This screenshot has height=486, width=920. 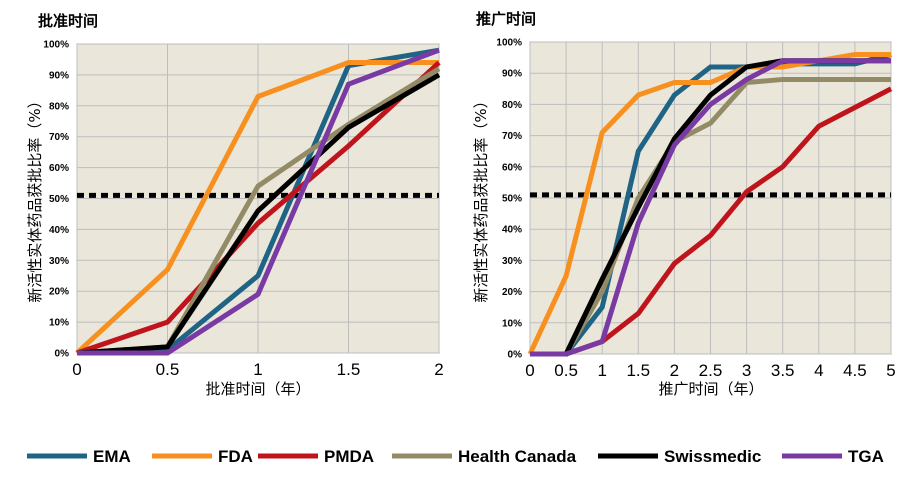 What do you see at coordinates (517, 456) in the screenshot?
I see `legend-label: Health Canada` at bounding box center [517, 456].